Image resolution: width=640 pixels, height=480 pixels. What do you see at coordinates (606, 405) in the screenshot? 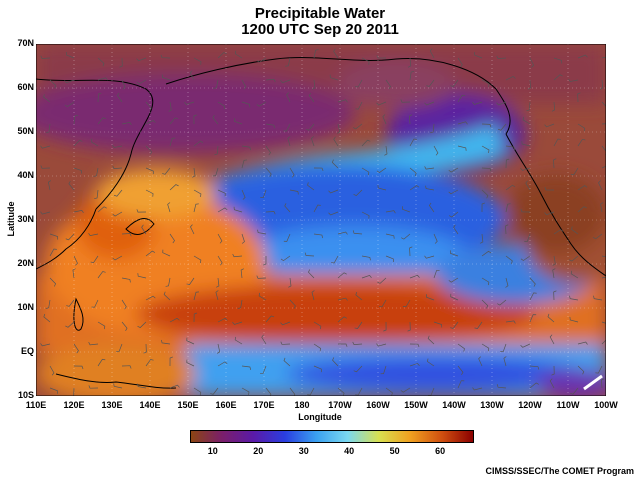
I see `lon-tick-label: 100W` at bounding box center [606, 405].